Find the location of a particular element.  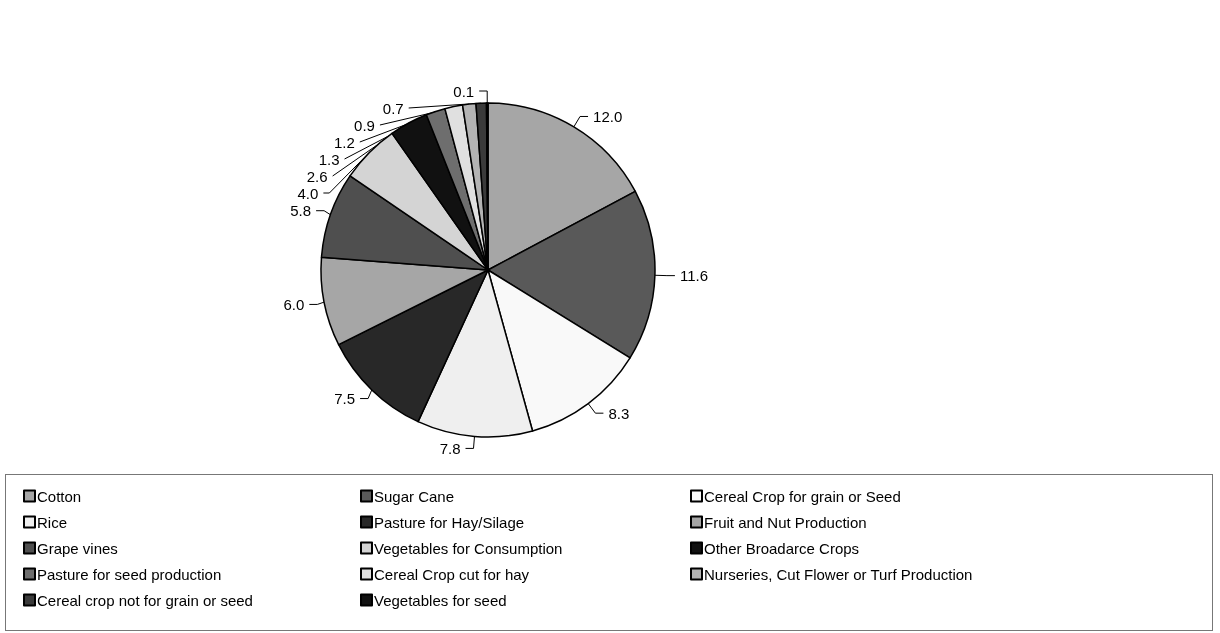

legend-label: Rice is located at coordinates (52, 522).